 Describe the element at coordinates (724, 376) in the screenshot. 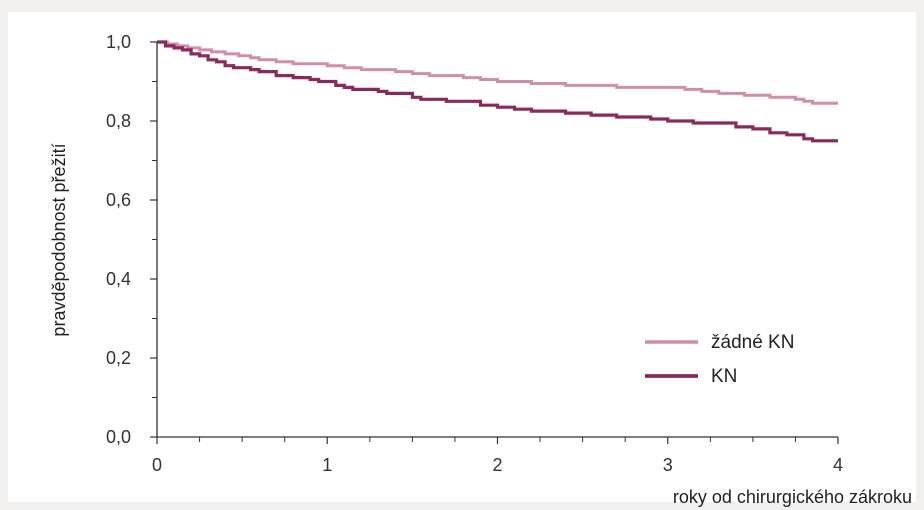

I see `legend-label: KN` at that location.